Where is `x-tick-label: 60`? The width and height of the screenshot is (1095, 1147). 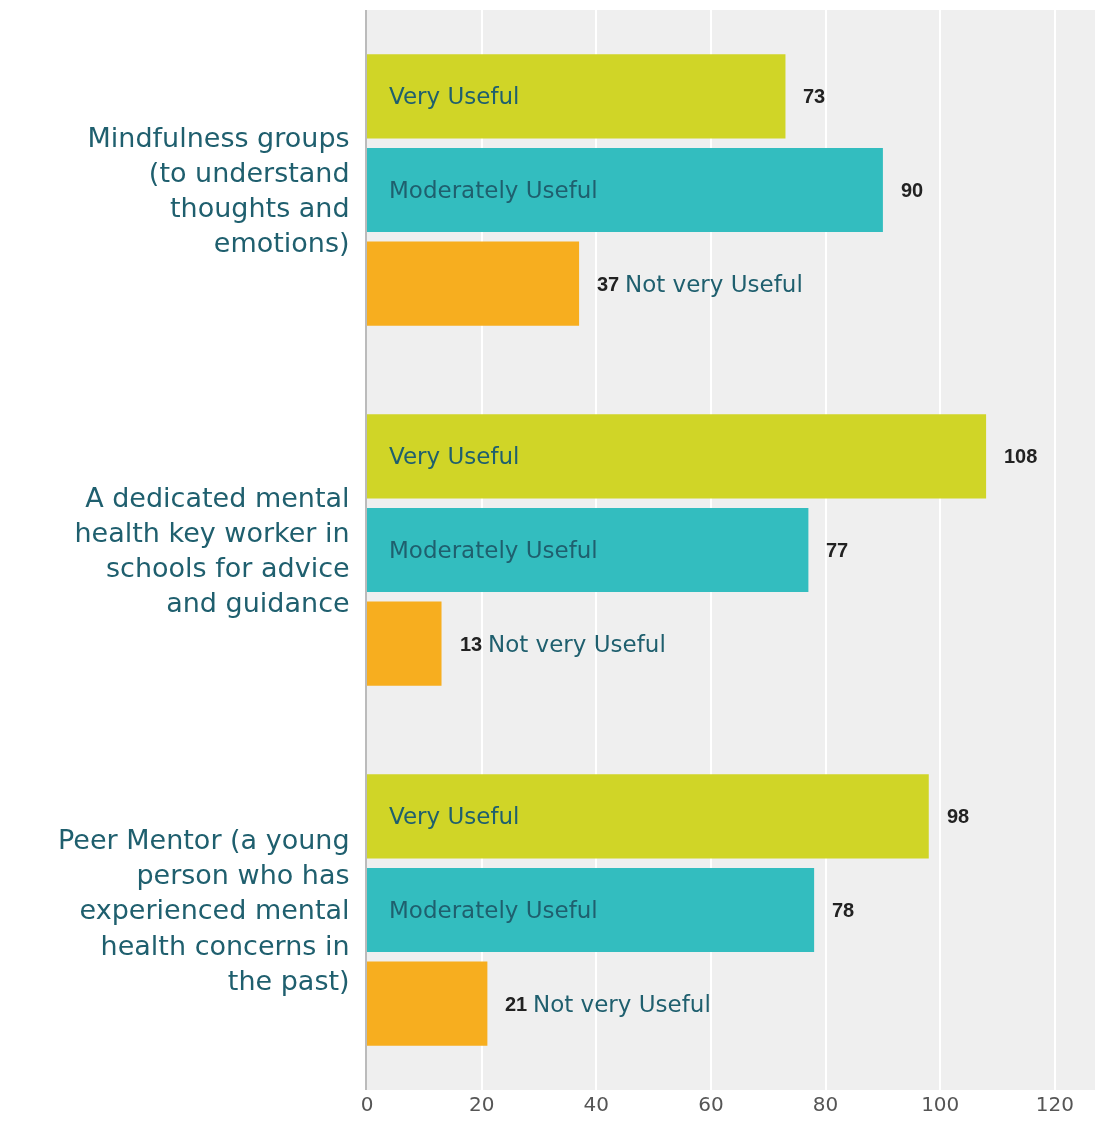
x-tick-label: 60 is located at coordinates (711, 1104).